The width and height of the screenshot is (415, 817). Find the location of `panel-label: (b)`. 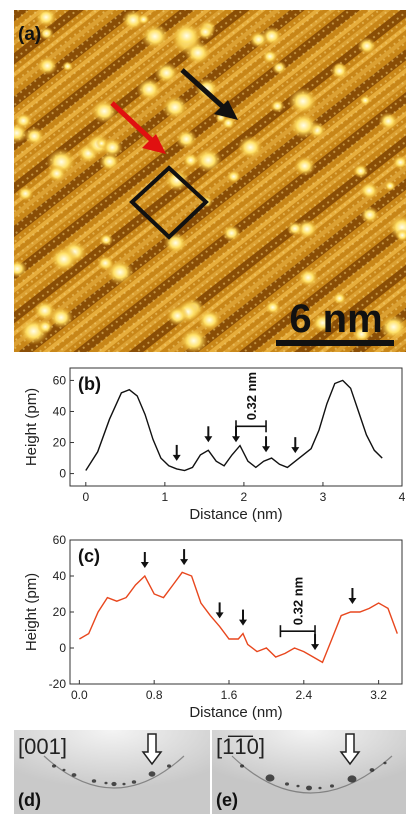

panel-label: (b) is located at coordinates (89, 384).